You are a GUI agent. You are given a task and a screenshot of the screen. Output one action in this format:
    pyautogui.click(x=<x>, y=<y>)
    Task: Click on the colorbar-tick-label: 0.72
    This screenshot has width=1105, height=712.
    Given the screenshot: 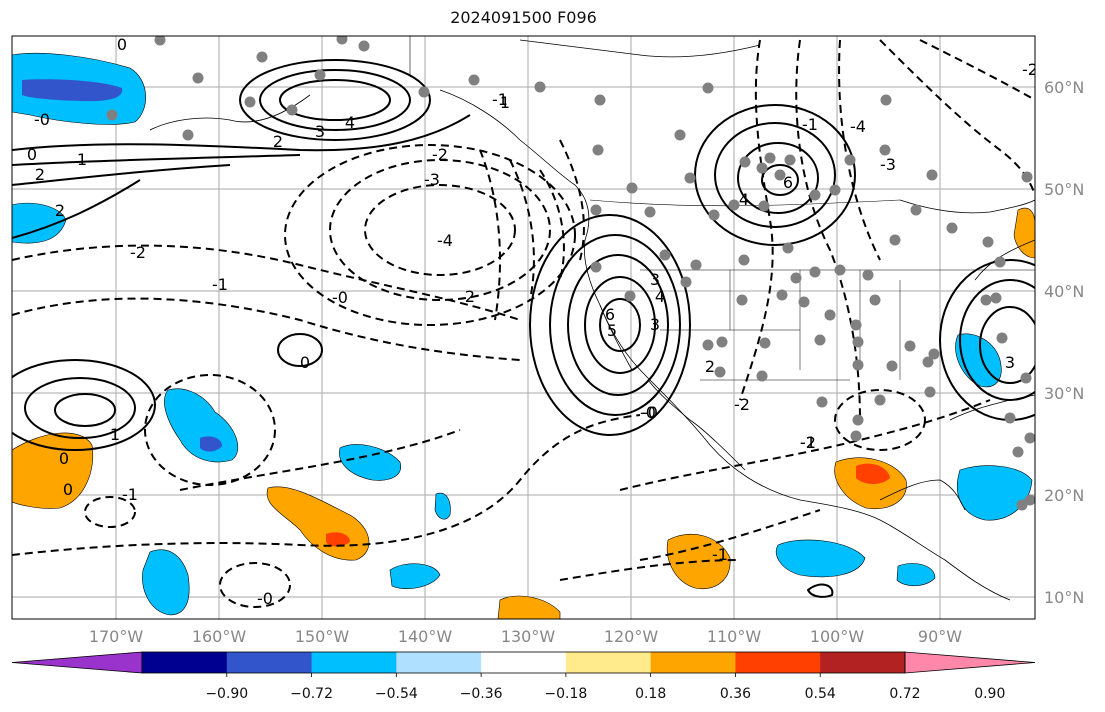 What is the action you would take?
    pyautogui.click(x=904, y=694)
    